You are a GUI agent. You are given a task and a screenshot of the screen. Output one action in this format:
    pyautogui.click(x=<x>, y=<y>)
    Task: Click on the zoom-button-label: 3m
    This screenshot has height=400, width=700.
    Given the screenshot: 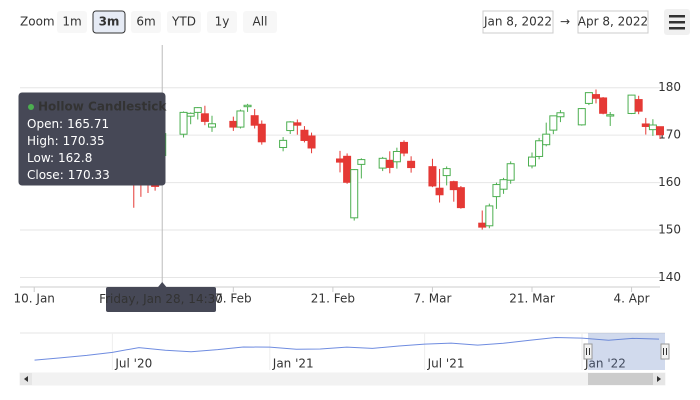 What is the action you would take?
    pyautogui.click(x=109, y=22)
    